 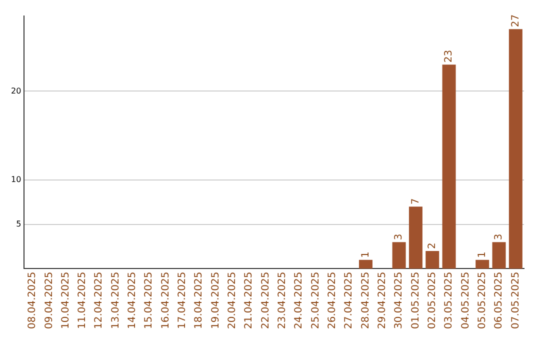 What do you see at coordinates (99, 301) in the screenshot?
I see `x-tick-label: 12.04.2025` at bounding box center [99, 301].